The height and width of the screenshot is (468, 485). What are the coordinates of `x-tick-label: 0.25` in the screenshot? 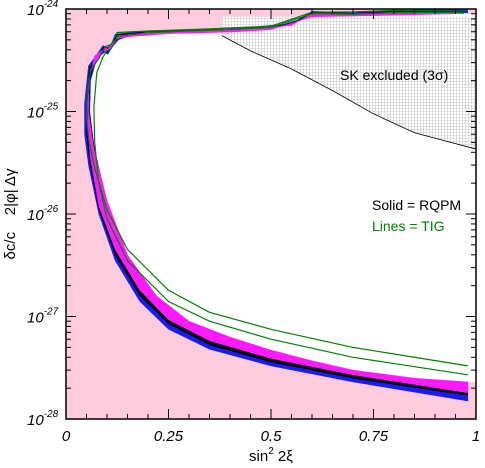 It's located at (169, 436).